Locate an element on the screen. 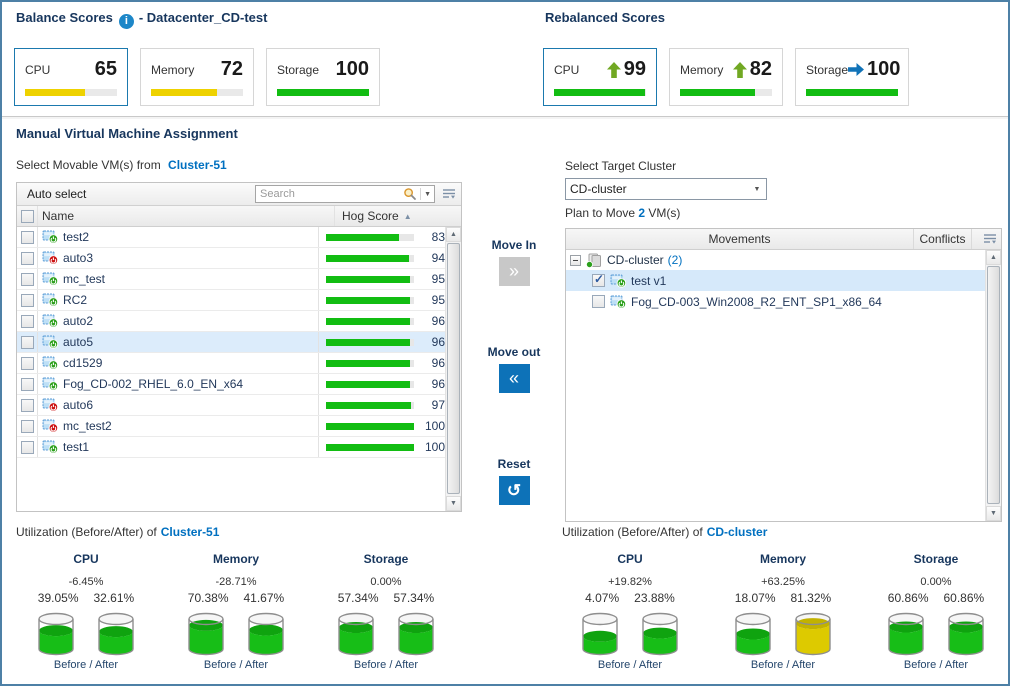 This screenshot has height=686, width=1010. score-card-value: 99 is located at coordinates (634, 69).